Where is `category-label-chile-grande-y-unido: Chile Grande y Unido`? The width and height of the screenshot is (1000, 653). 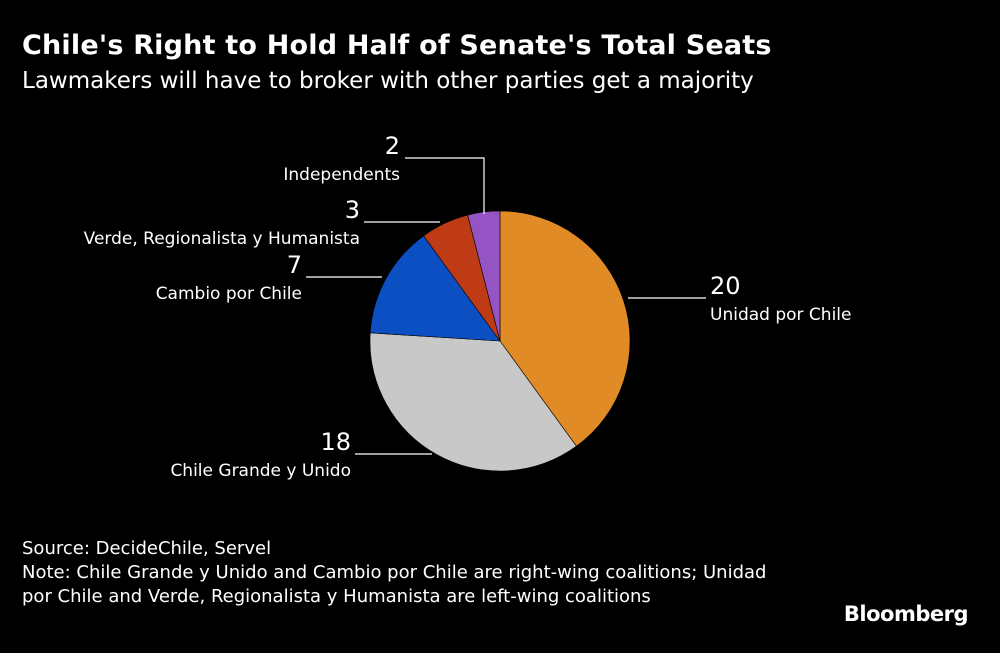
category-label-chile-grande-y-unido: Chile Grande y Unido is located at coordinates (260, 471).